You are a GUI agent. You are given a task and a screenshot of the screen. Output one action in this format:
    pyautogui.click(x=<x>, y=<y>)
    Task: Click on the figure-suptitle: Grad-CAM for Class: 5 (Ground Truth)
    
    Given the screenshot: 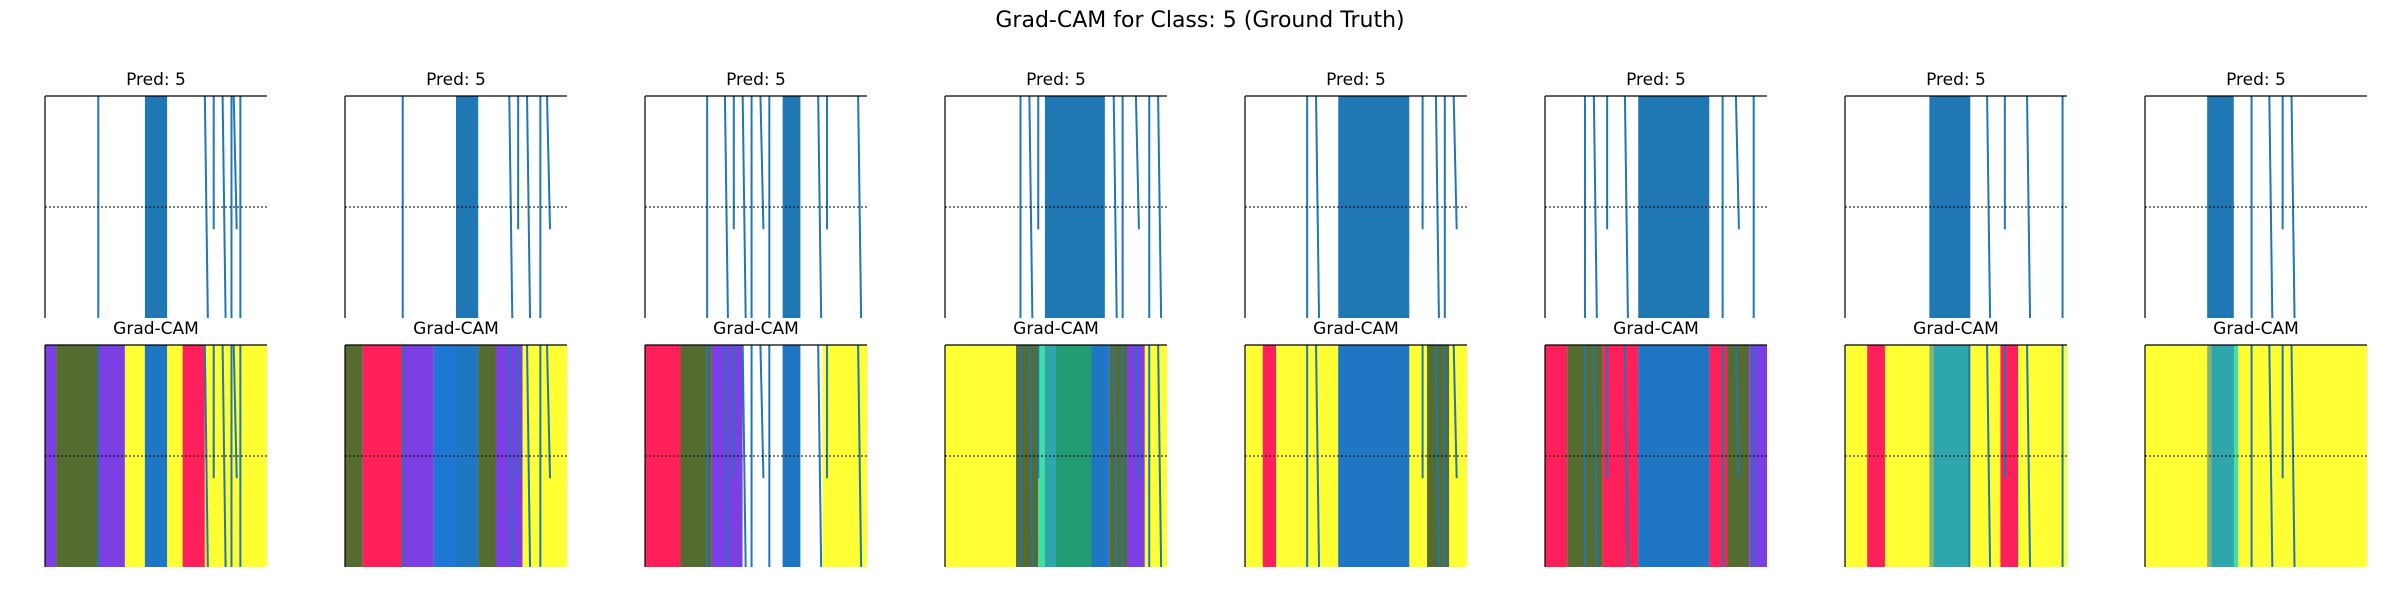 What is the action you would take?
    pyautogui.click(x=1200, y=20)
    